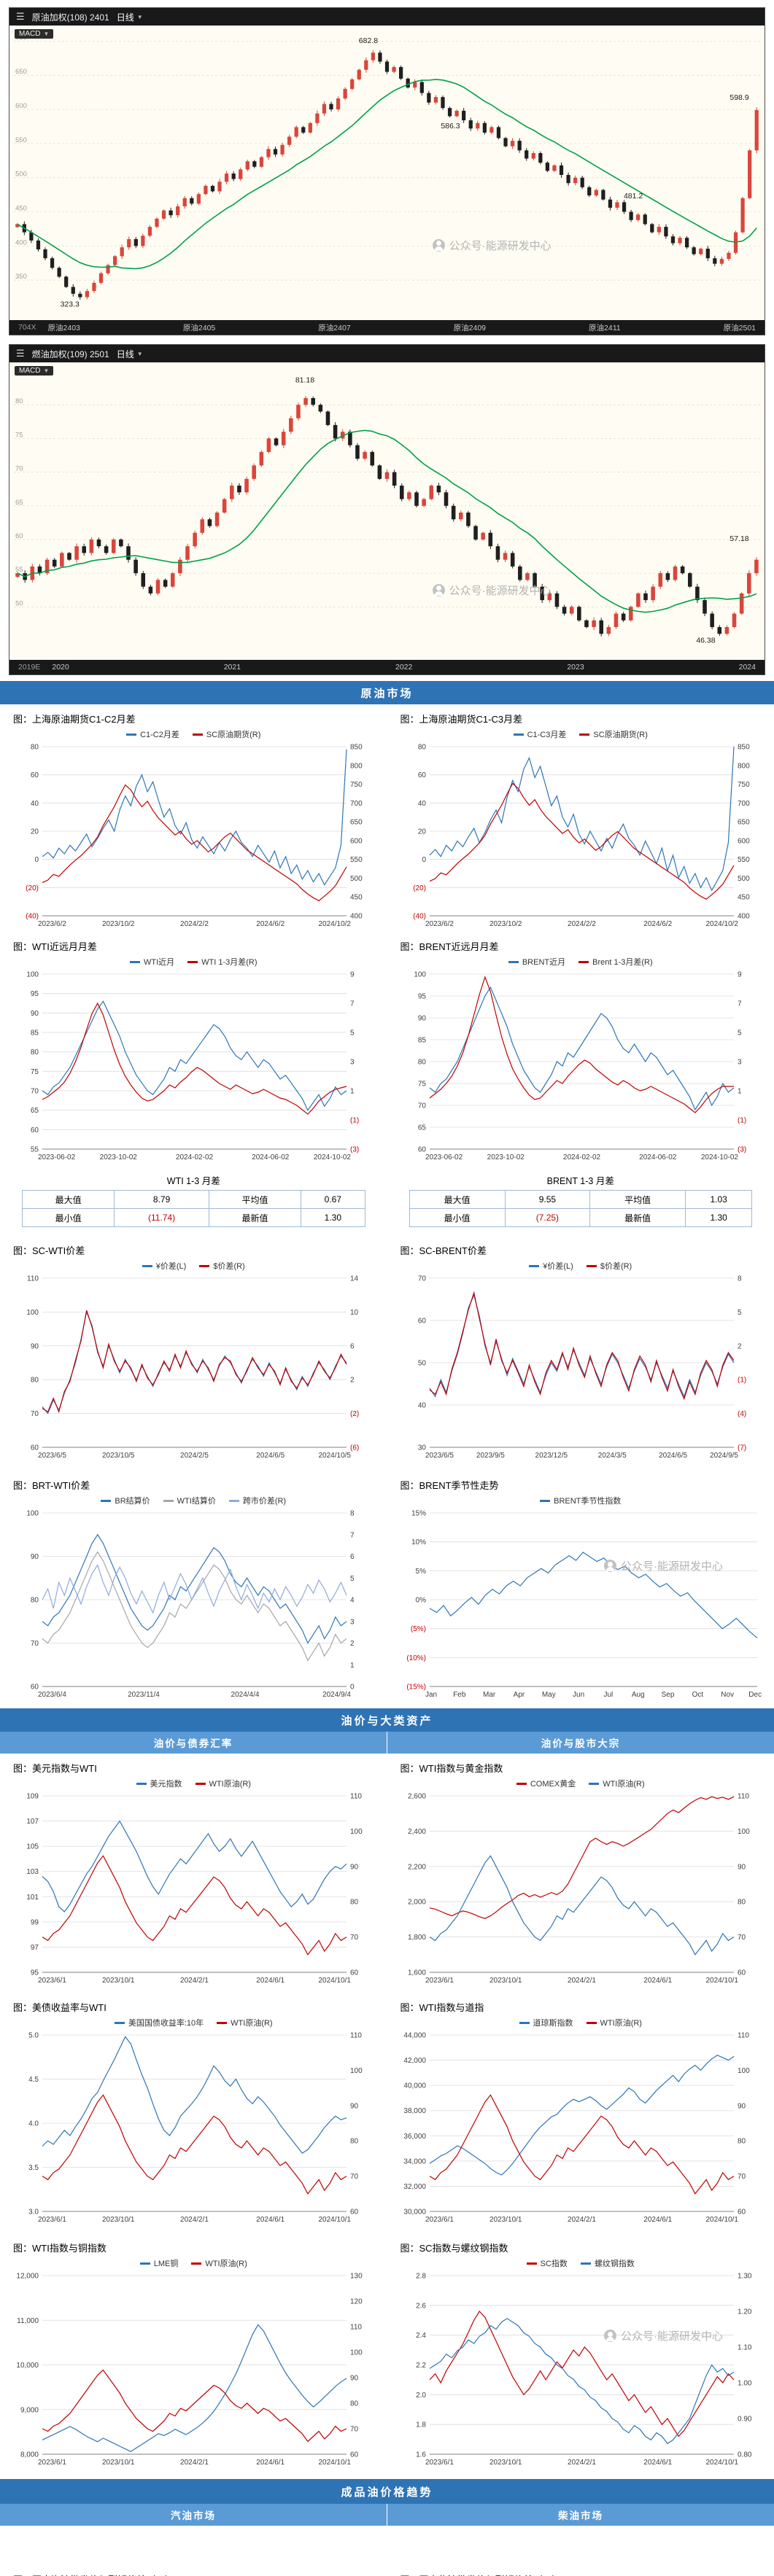 This screenshot has width=774, height=2576. I want to click on svg-text: 400, so click(21, 242).